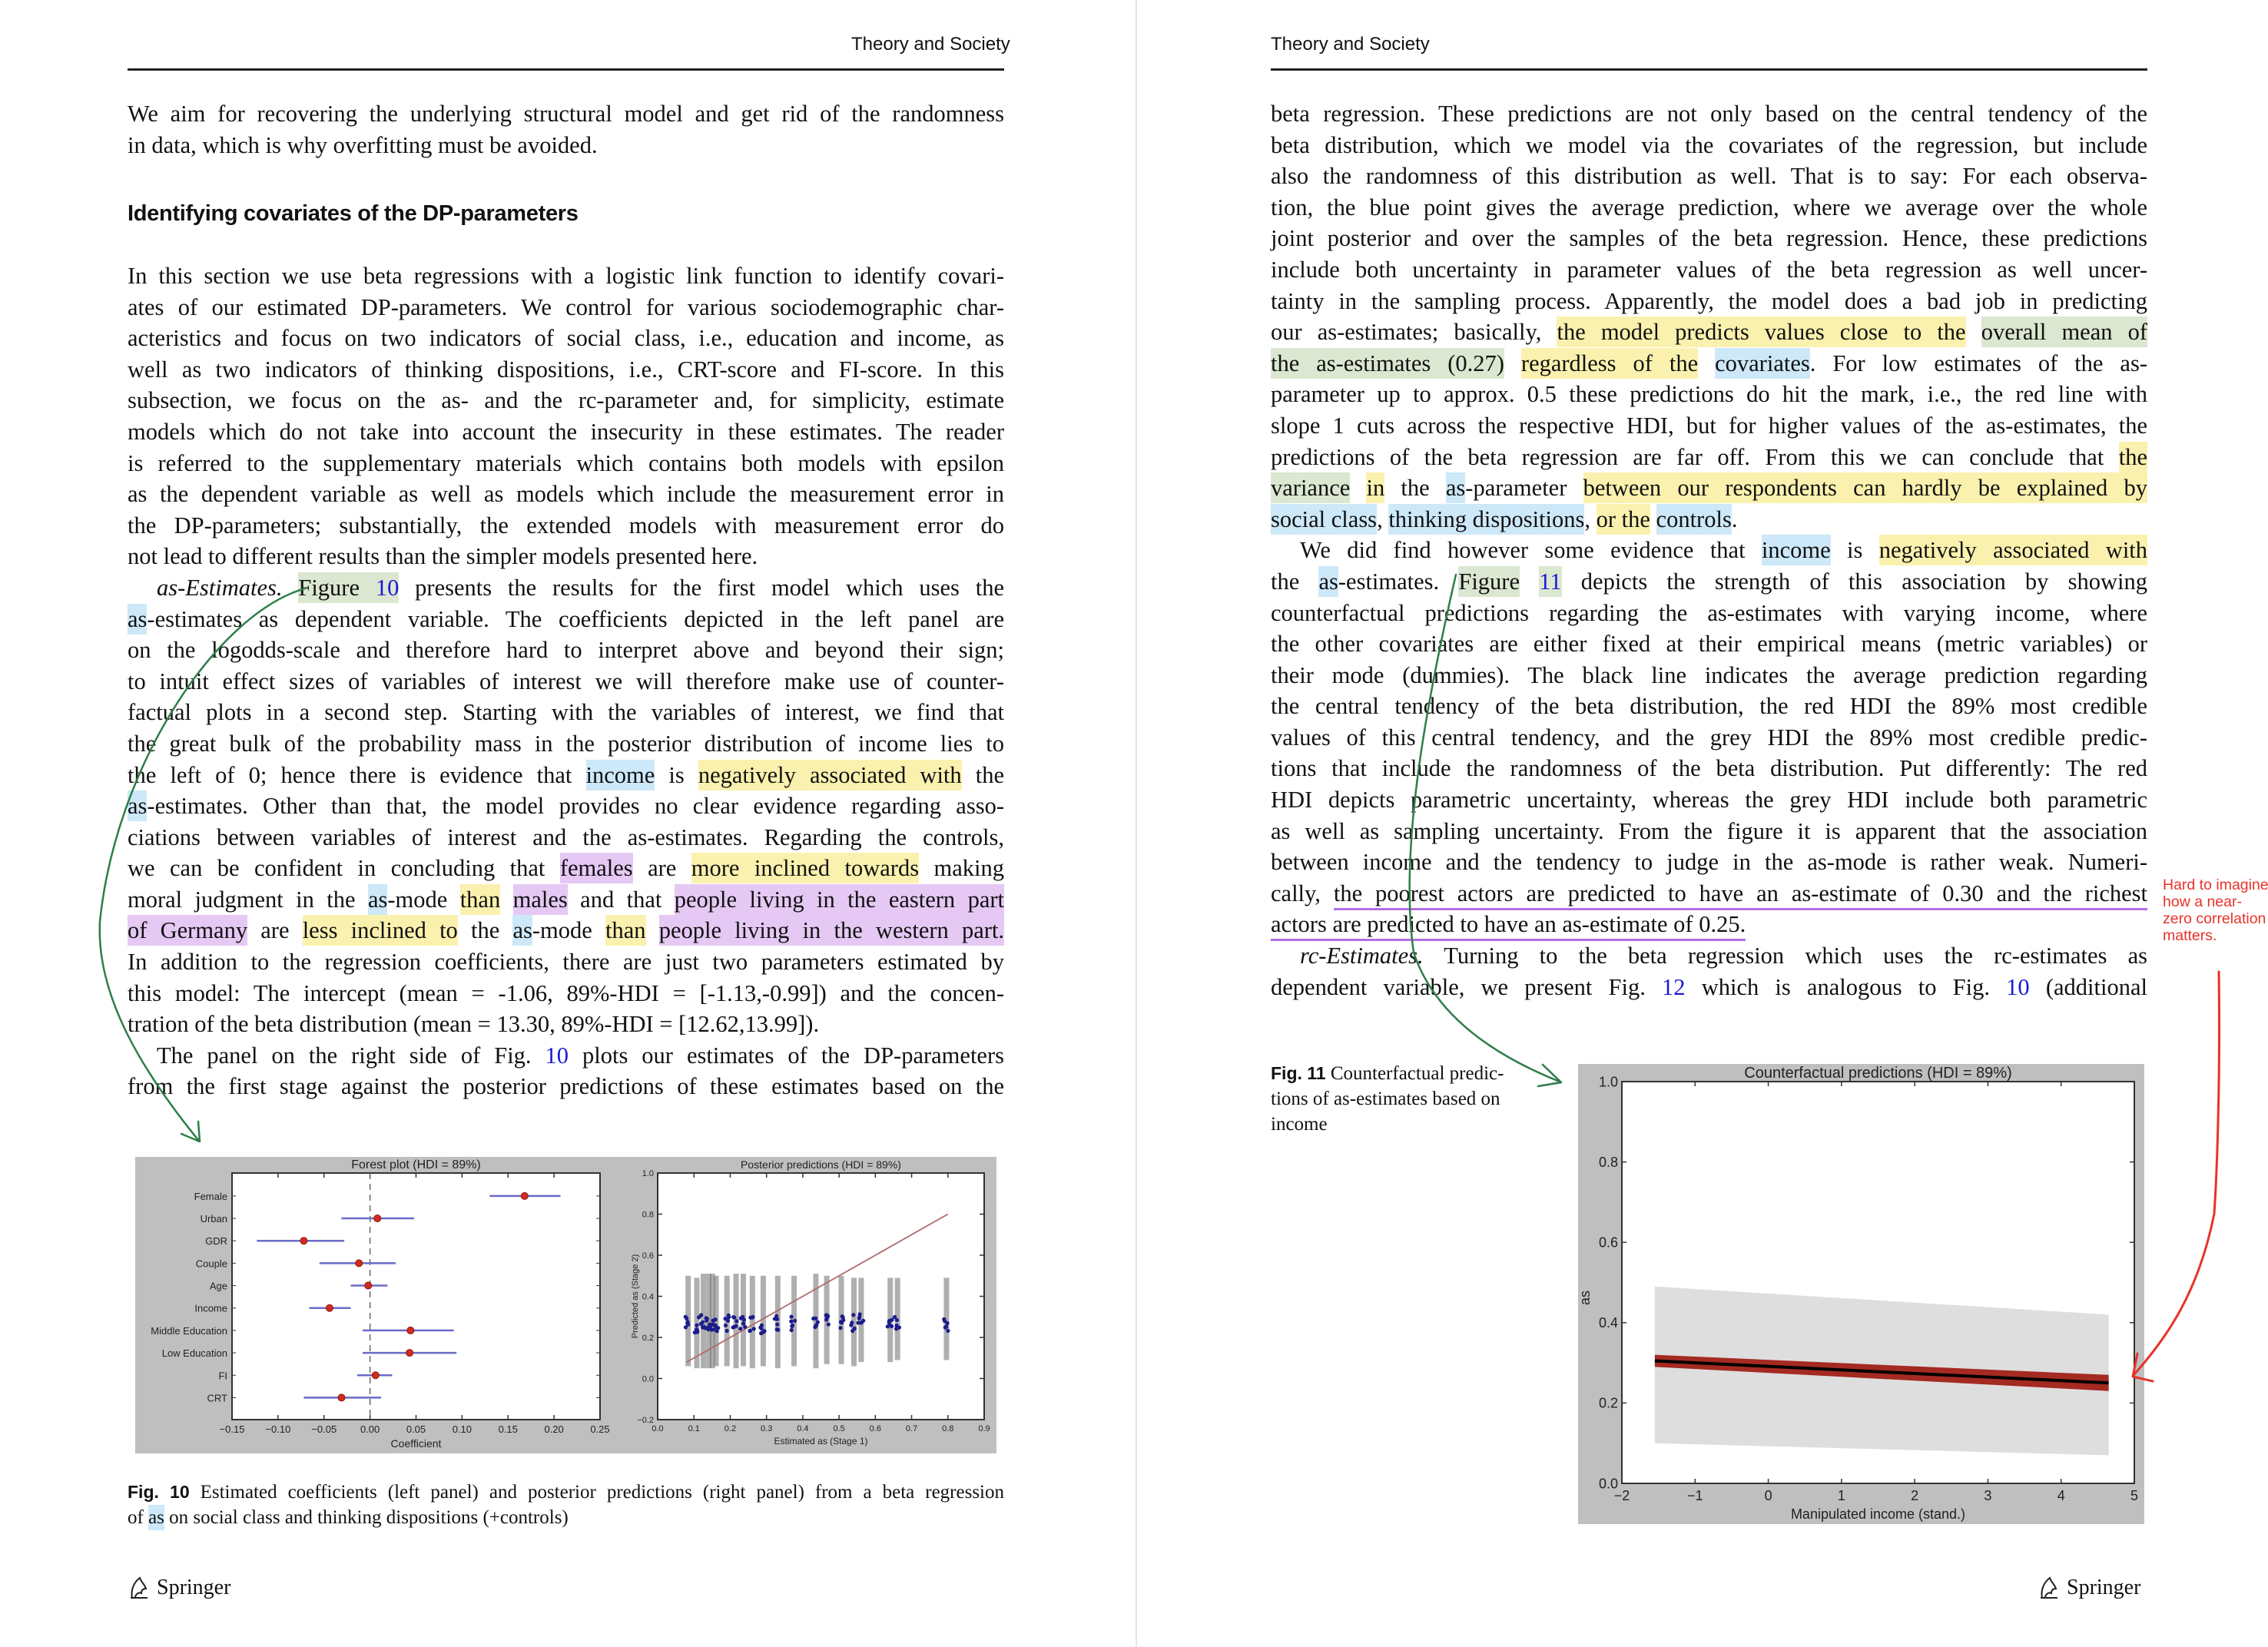 The image size is (2268, 1647). Describe the element at coordinates (803, 1428) in the screenshot. I see `x-tick-label: 0.4` at that location.